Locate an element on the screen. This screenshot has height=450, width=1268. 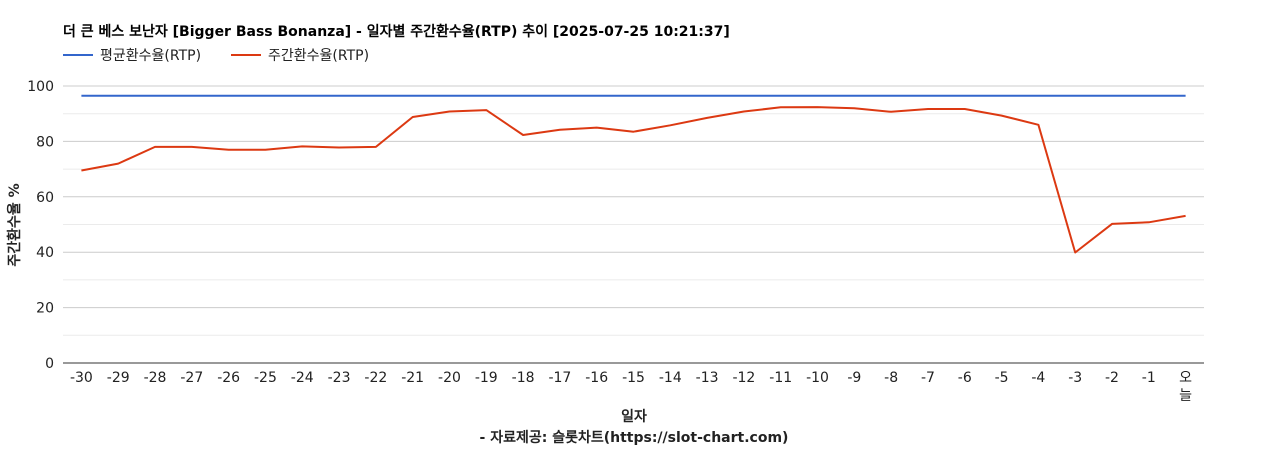
x-tick-label: -17 is located at coordinates (559, 378).